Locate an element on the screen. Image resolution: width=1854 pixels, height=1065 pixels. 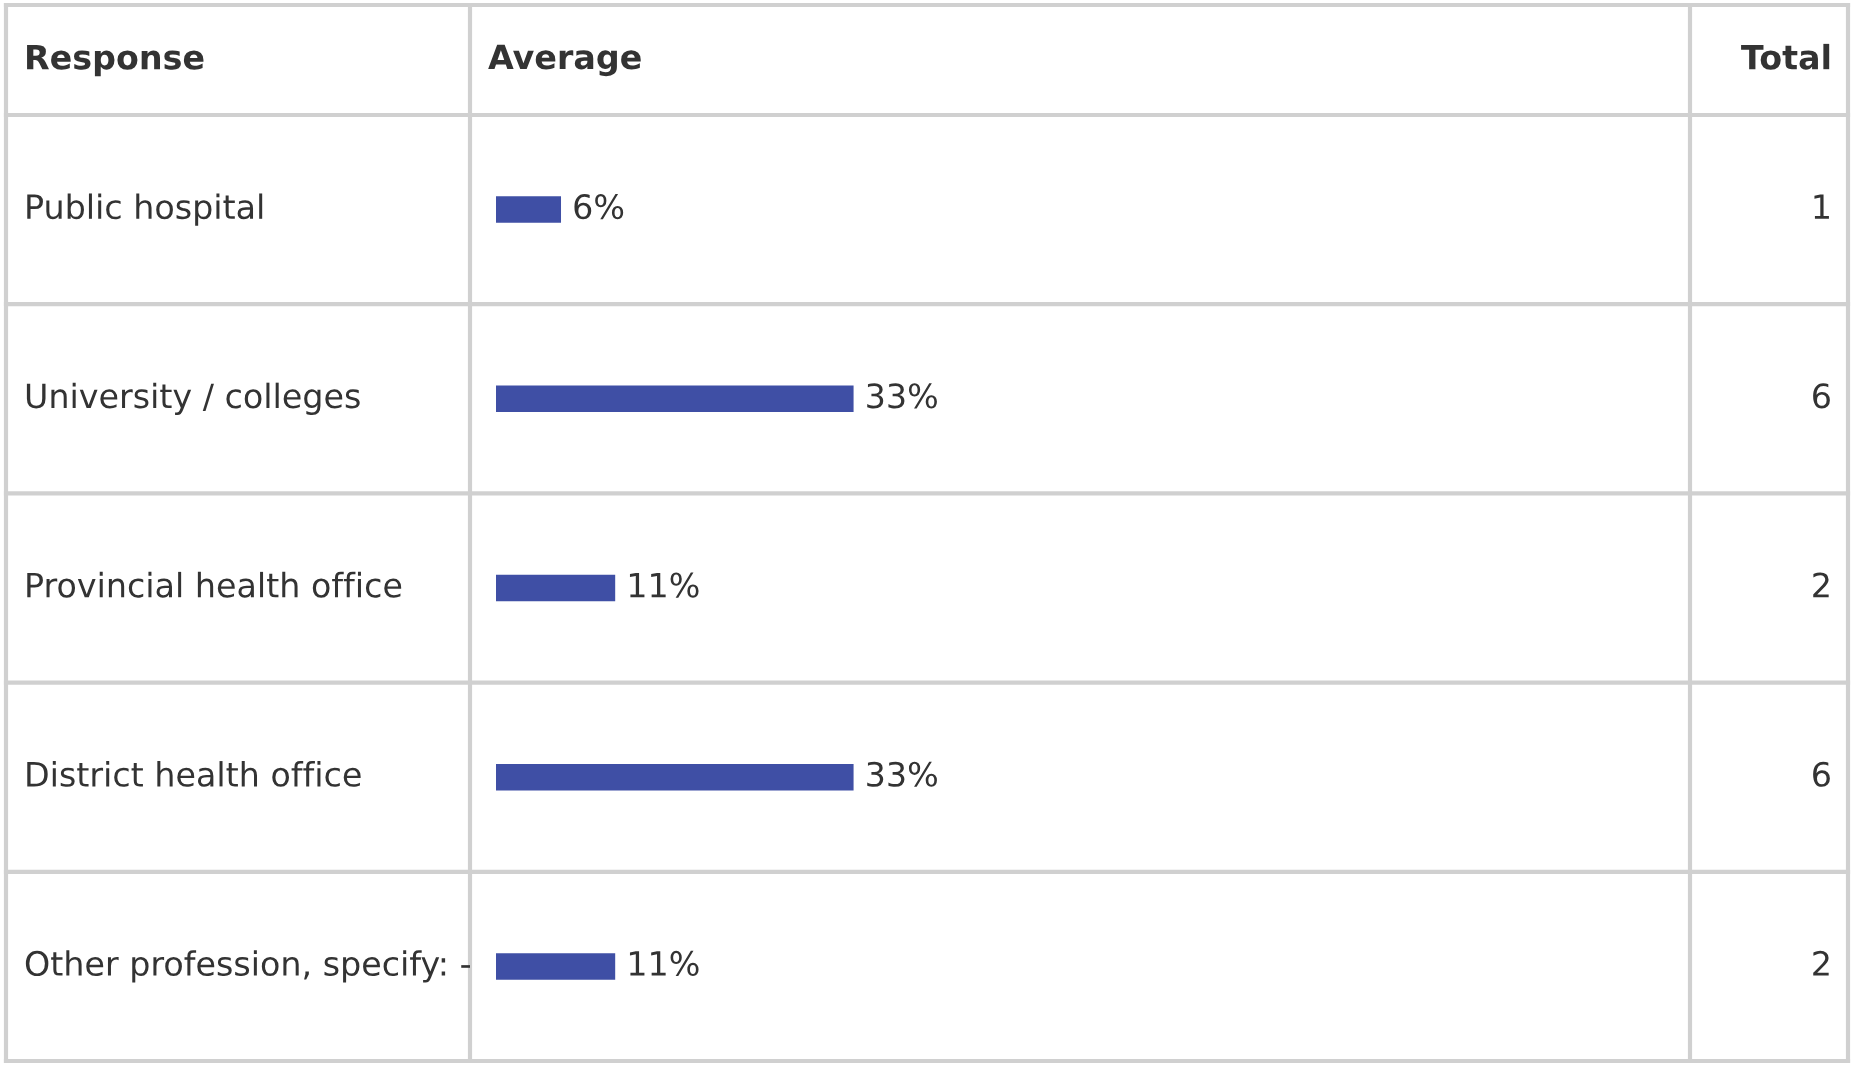
text: 1 is located at coordinates (1821, 206).